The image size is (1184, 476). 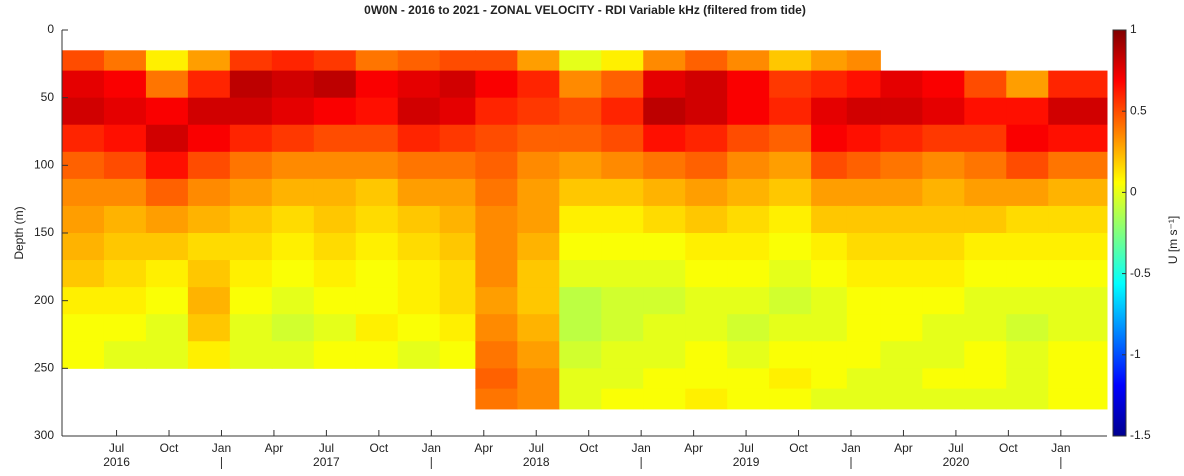 What do you see at coordinates (1135, 354) in the screenshot?
I see `colorbar-tick-label: -1` at bounding box center [1135, 354].